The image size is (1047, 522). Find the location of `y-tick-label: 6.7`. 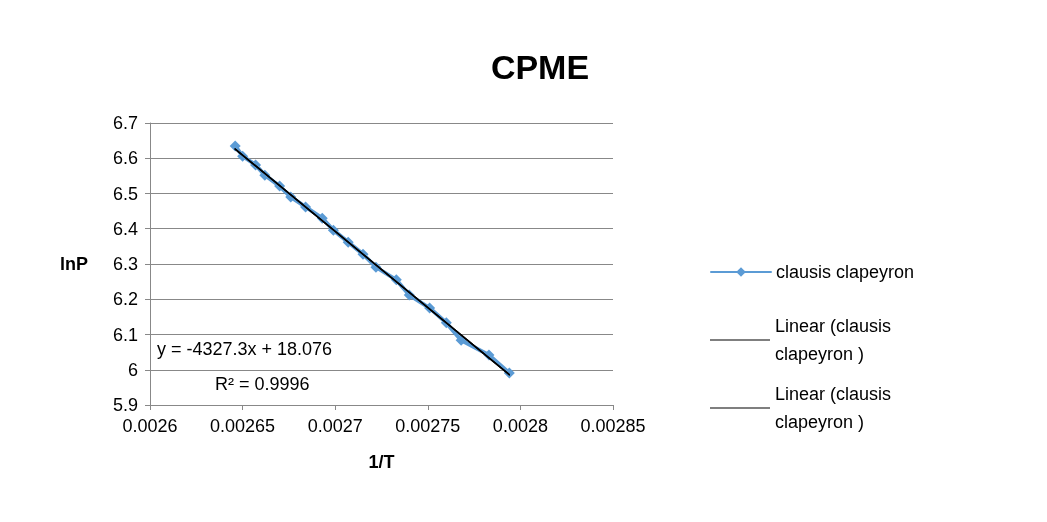

y-tick-label: 6.7 is located at coordinates (125, 123).